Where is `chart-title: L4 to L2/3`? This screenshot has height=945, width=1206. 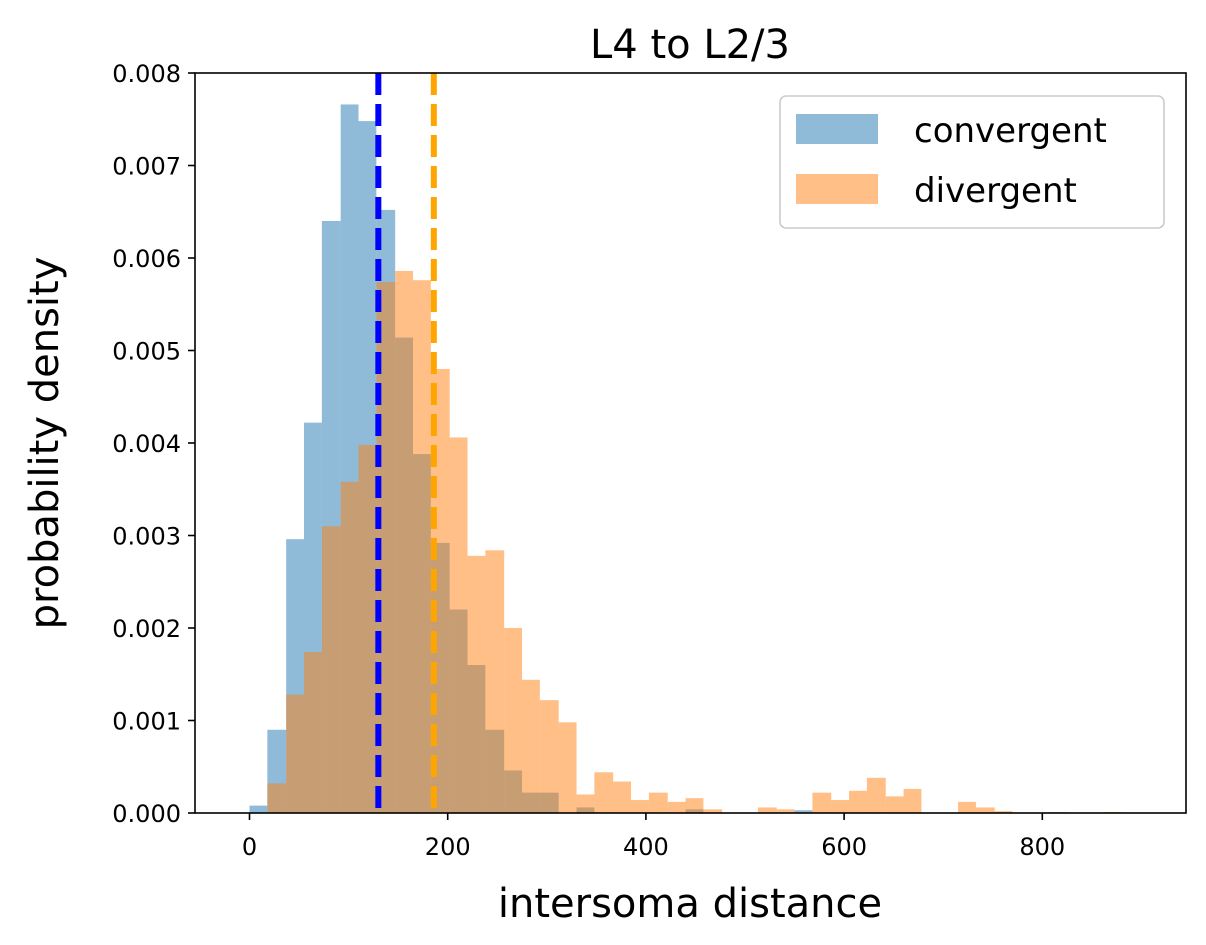
chart-title: L4 to L2/3 is located at coordinates (690, 45).